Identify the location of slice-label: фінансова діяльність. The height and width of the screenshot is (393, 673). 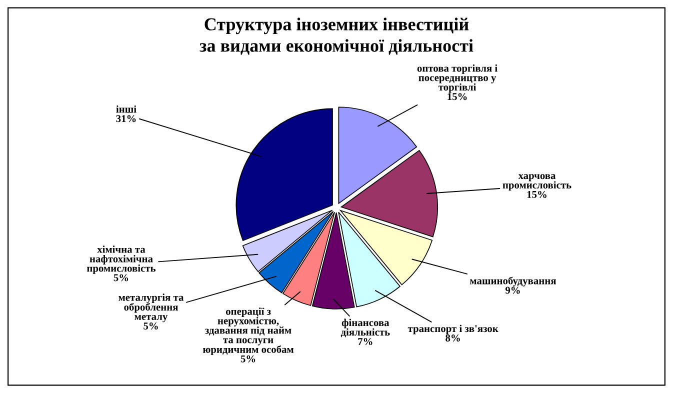
(365, 328).